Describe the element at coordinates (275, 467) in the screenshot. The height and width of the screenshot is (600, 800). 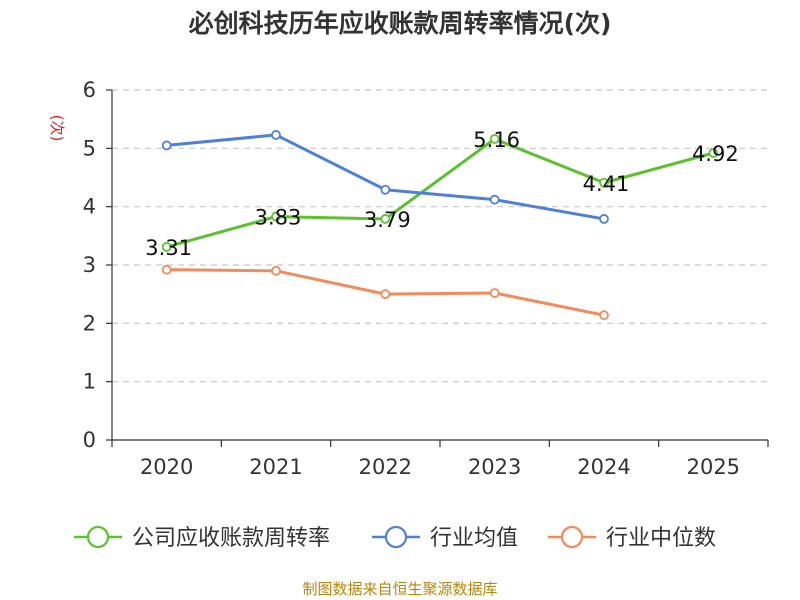
I see `x-tick-label: 2021` at that location.